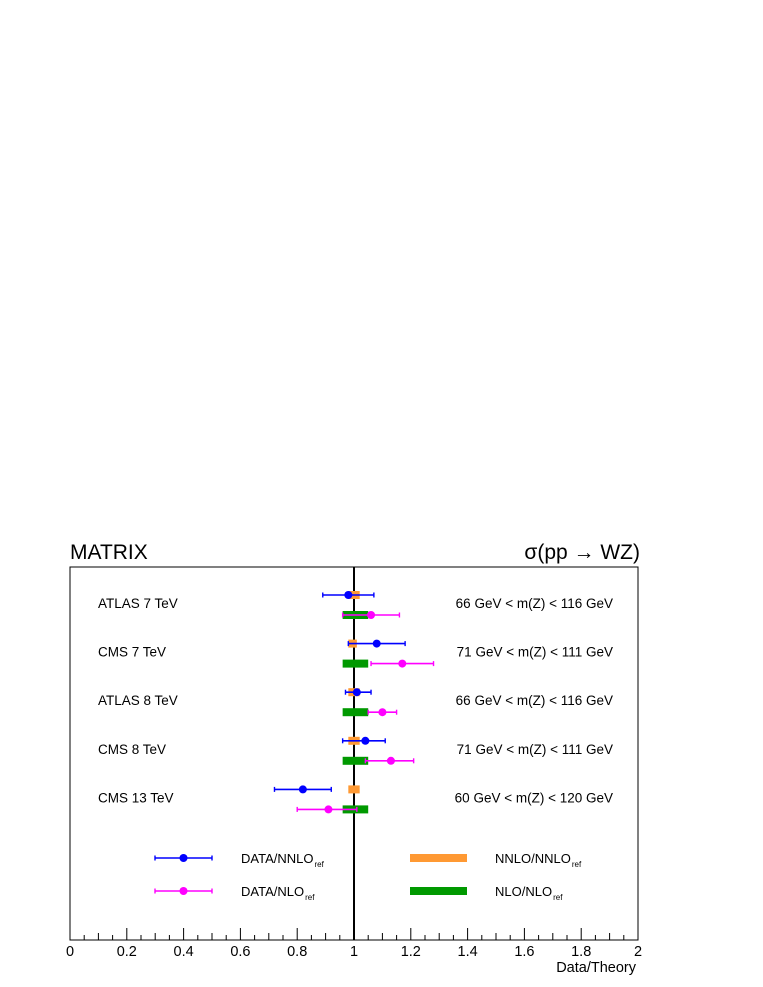 The height and width of the screenshot is (987, 763). What do you see at coordinates (355, 799) in the screenshot?
I see `measurement-group: CMS 13 TeV 60 GeV < m(Z) < 120 GeV` at bounding box center [355, 799].